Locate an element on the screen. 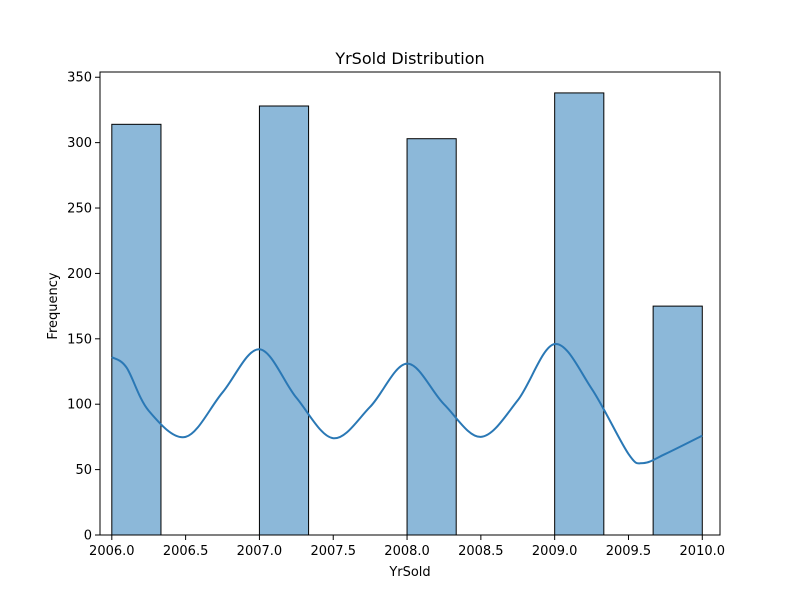  y-axis-ticks: 0 50 100 150 200 250 300 350 is located at coordinates (83, 307).